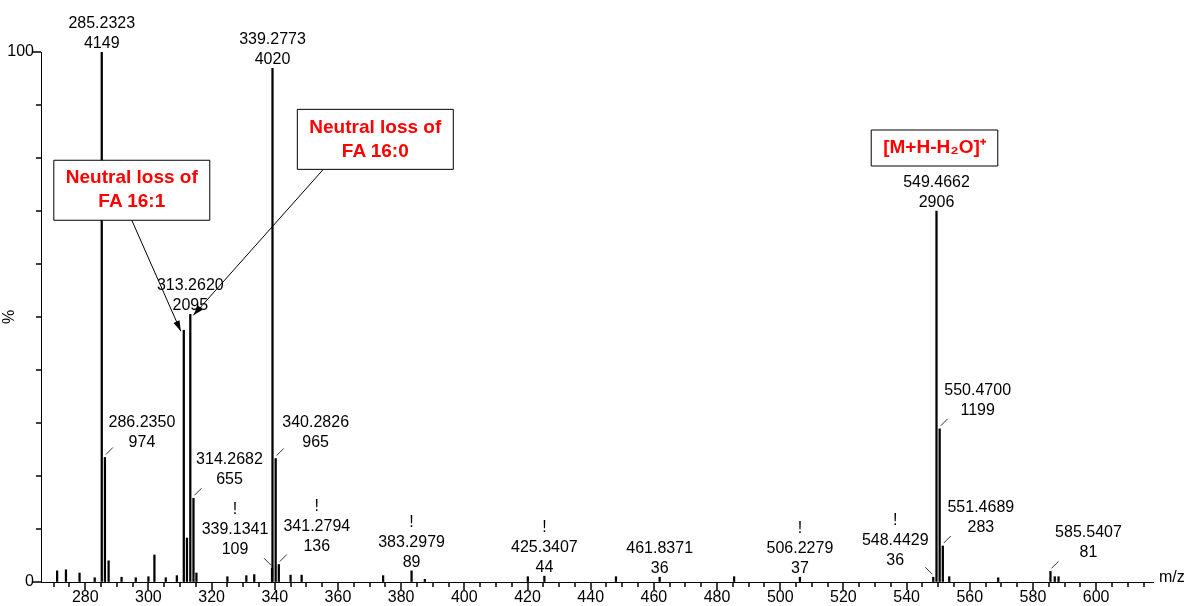 The width and height of the screenshot is (1192, 606). What do you see at coordinates (148, 597) in the screenshot?
I see `x-tick-label: 300` at bounding box center [148, 597].